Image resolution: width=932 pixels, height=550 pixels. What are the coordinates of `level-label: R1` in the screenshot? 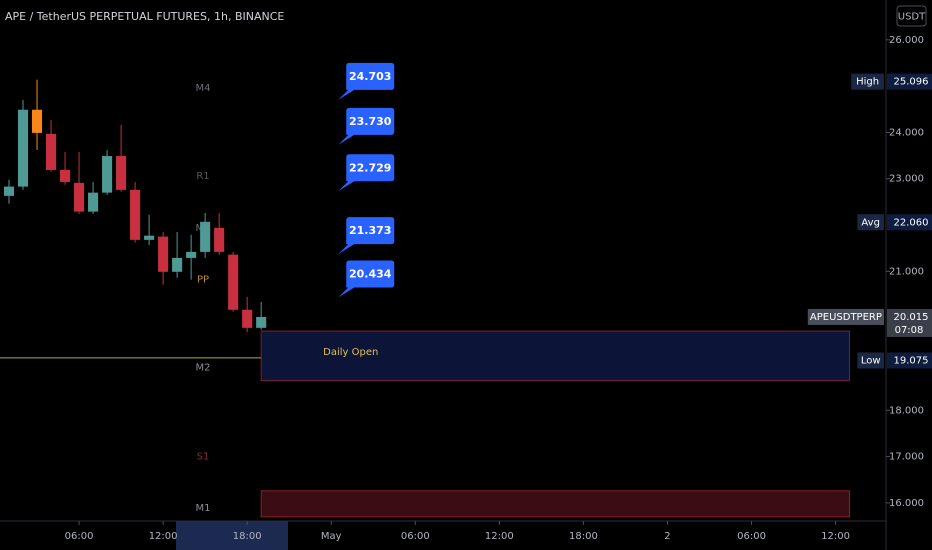 It's located at (202, 176).